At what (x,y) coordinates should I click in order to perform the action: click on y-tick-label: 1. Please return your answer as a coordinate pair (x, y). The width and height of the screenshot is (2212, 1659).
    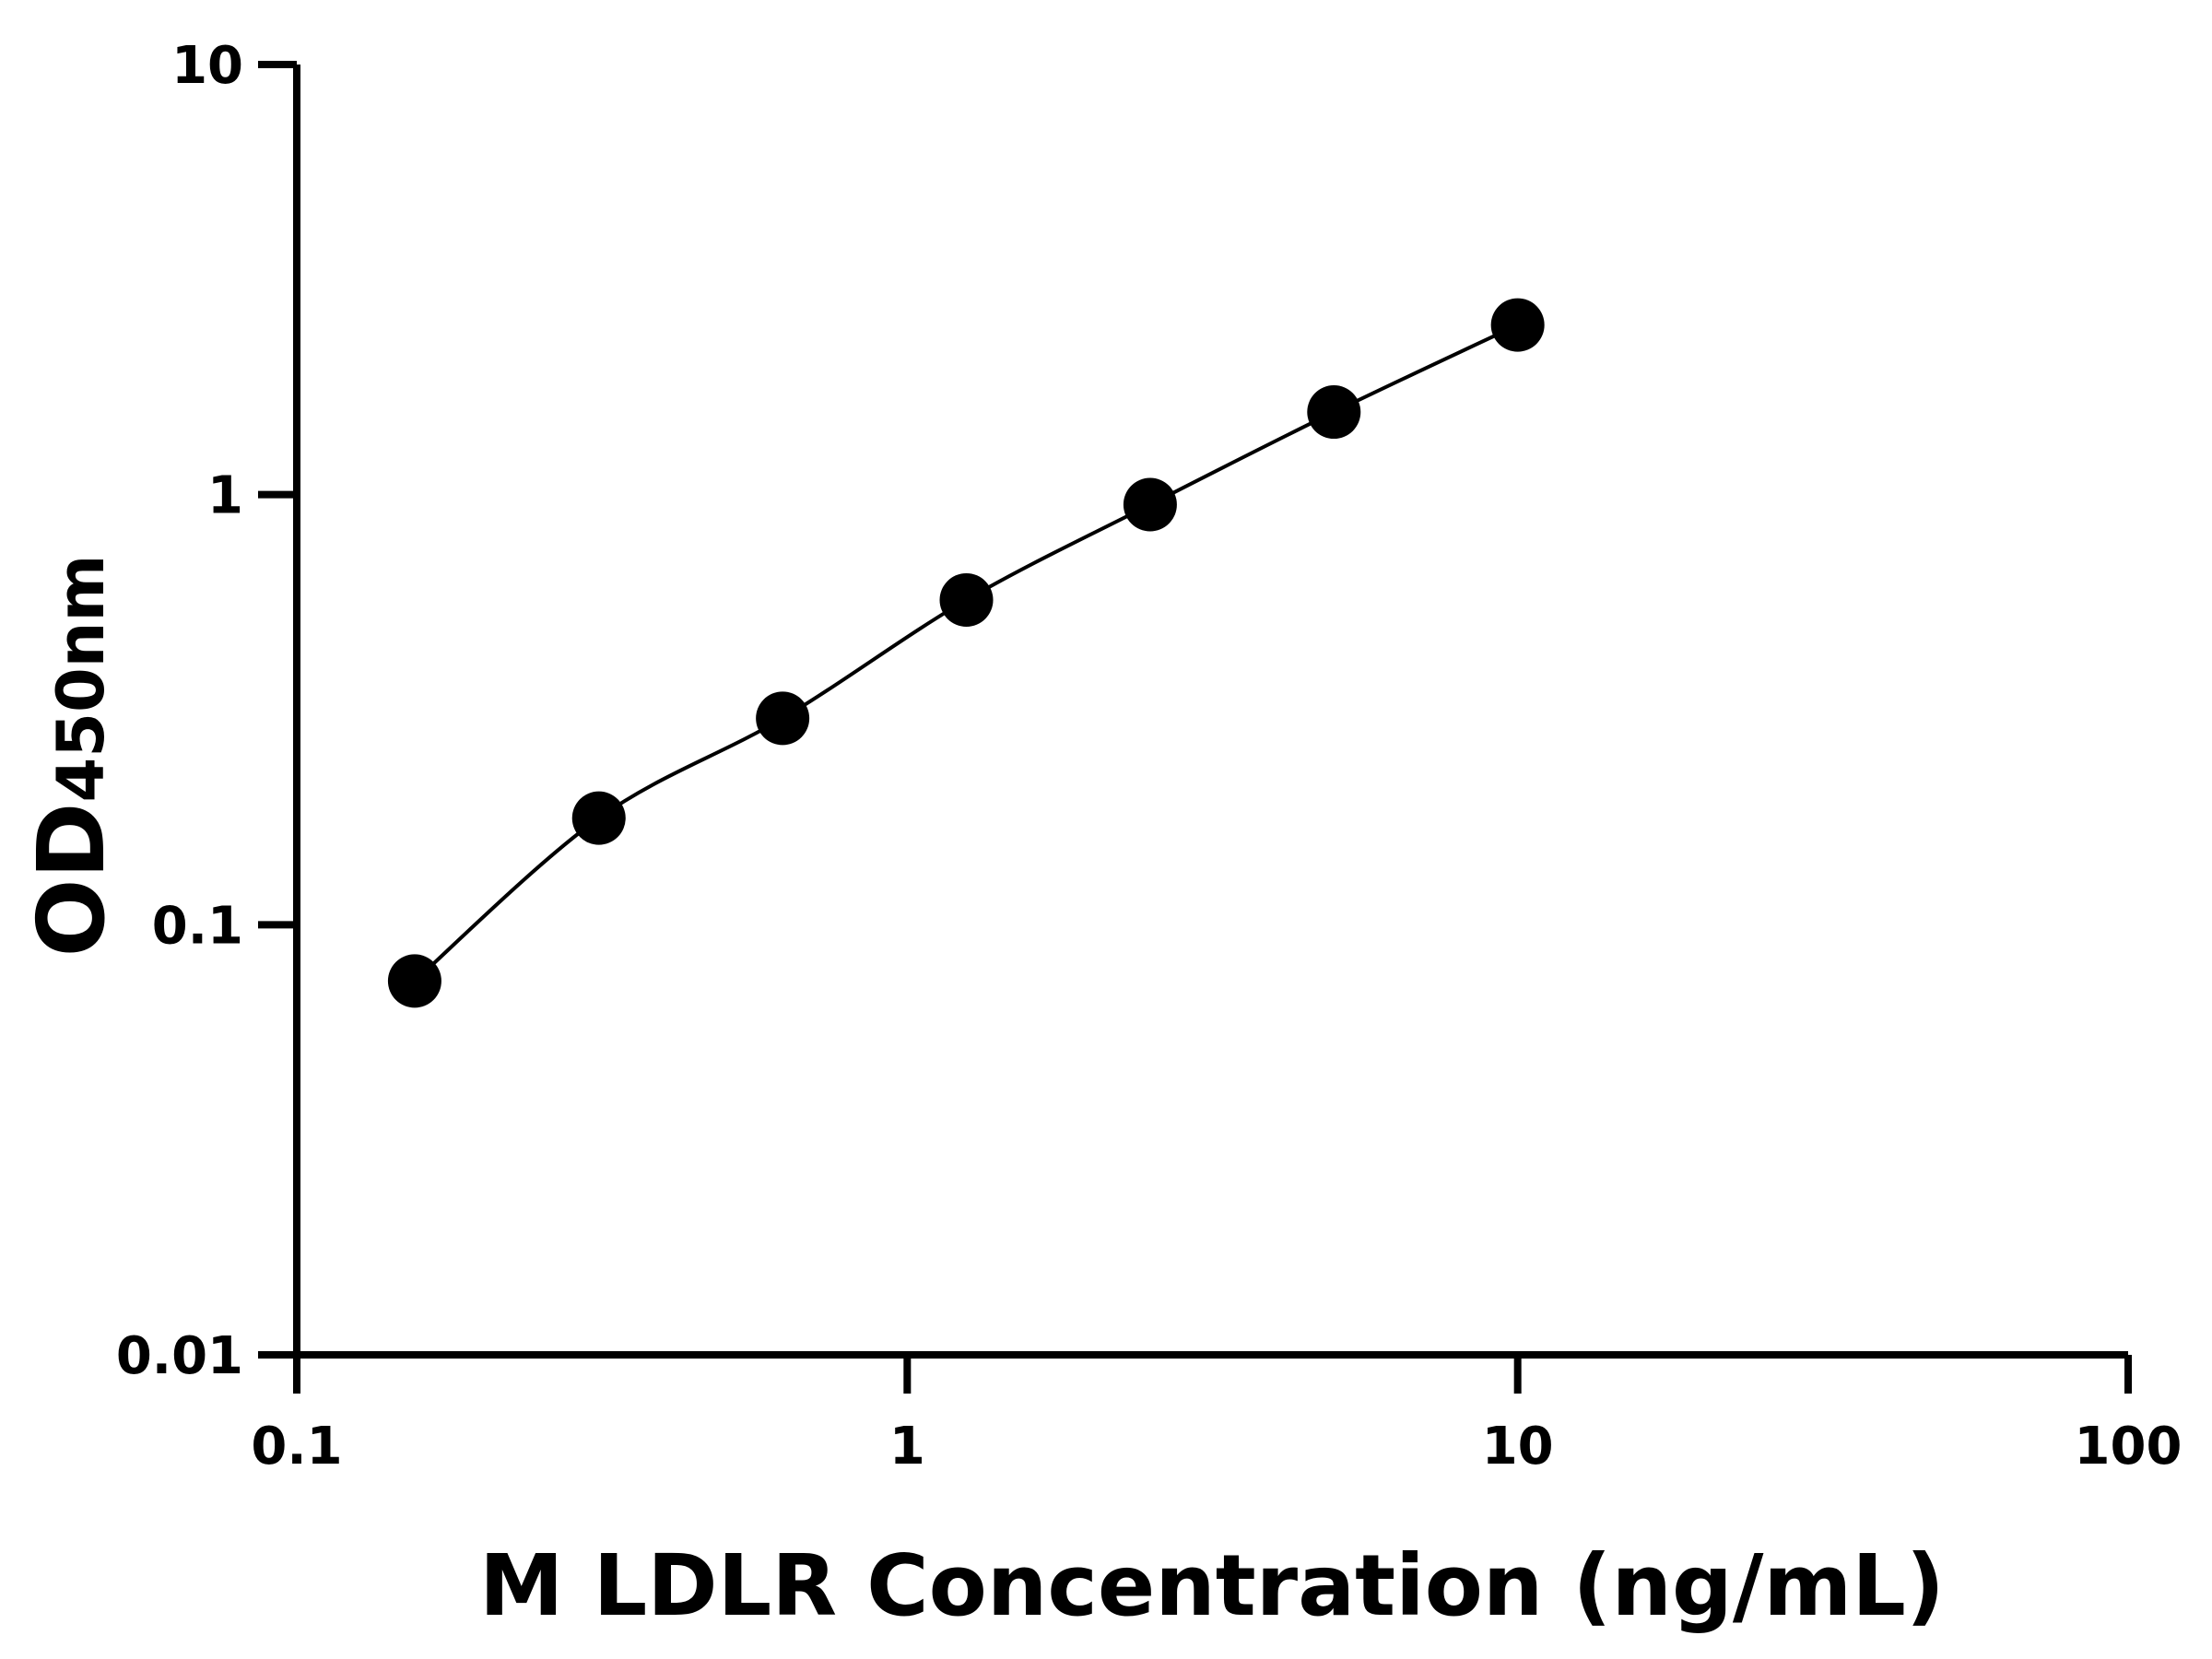
    Looking at the image, I should click on (225, 496).